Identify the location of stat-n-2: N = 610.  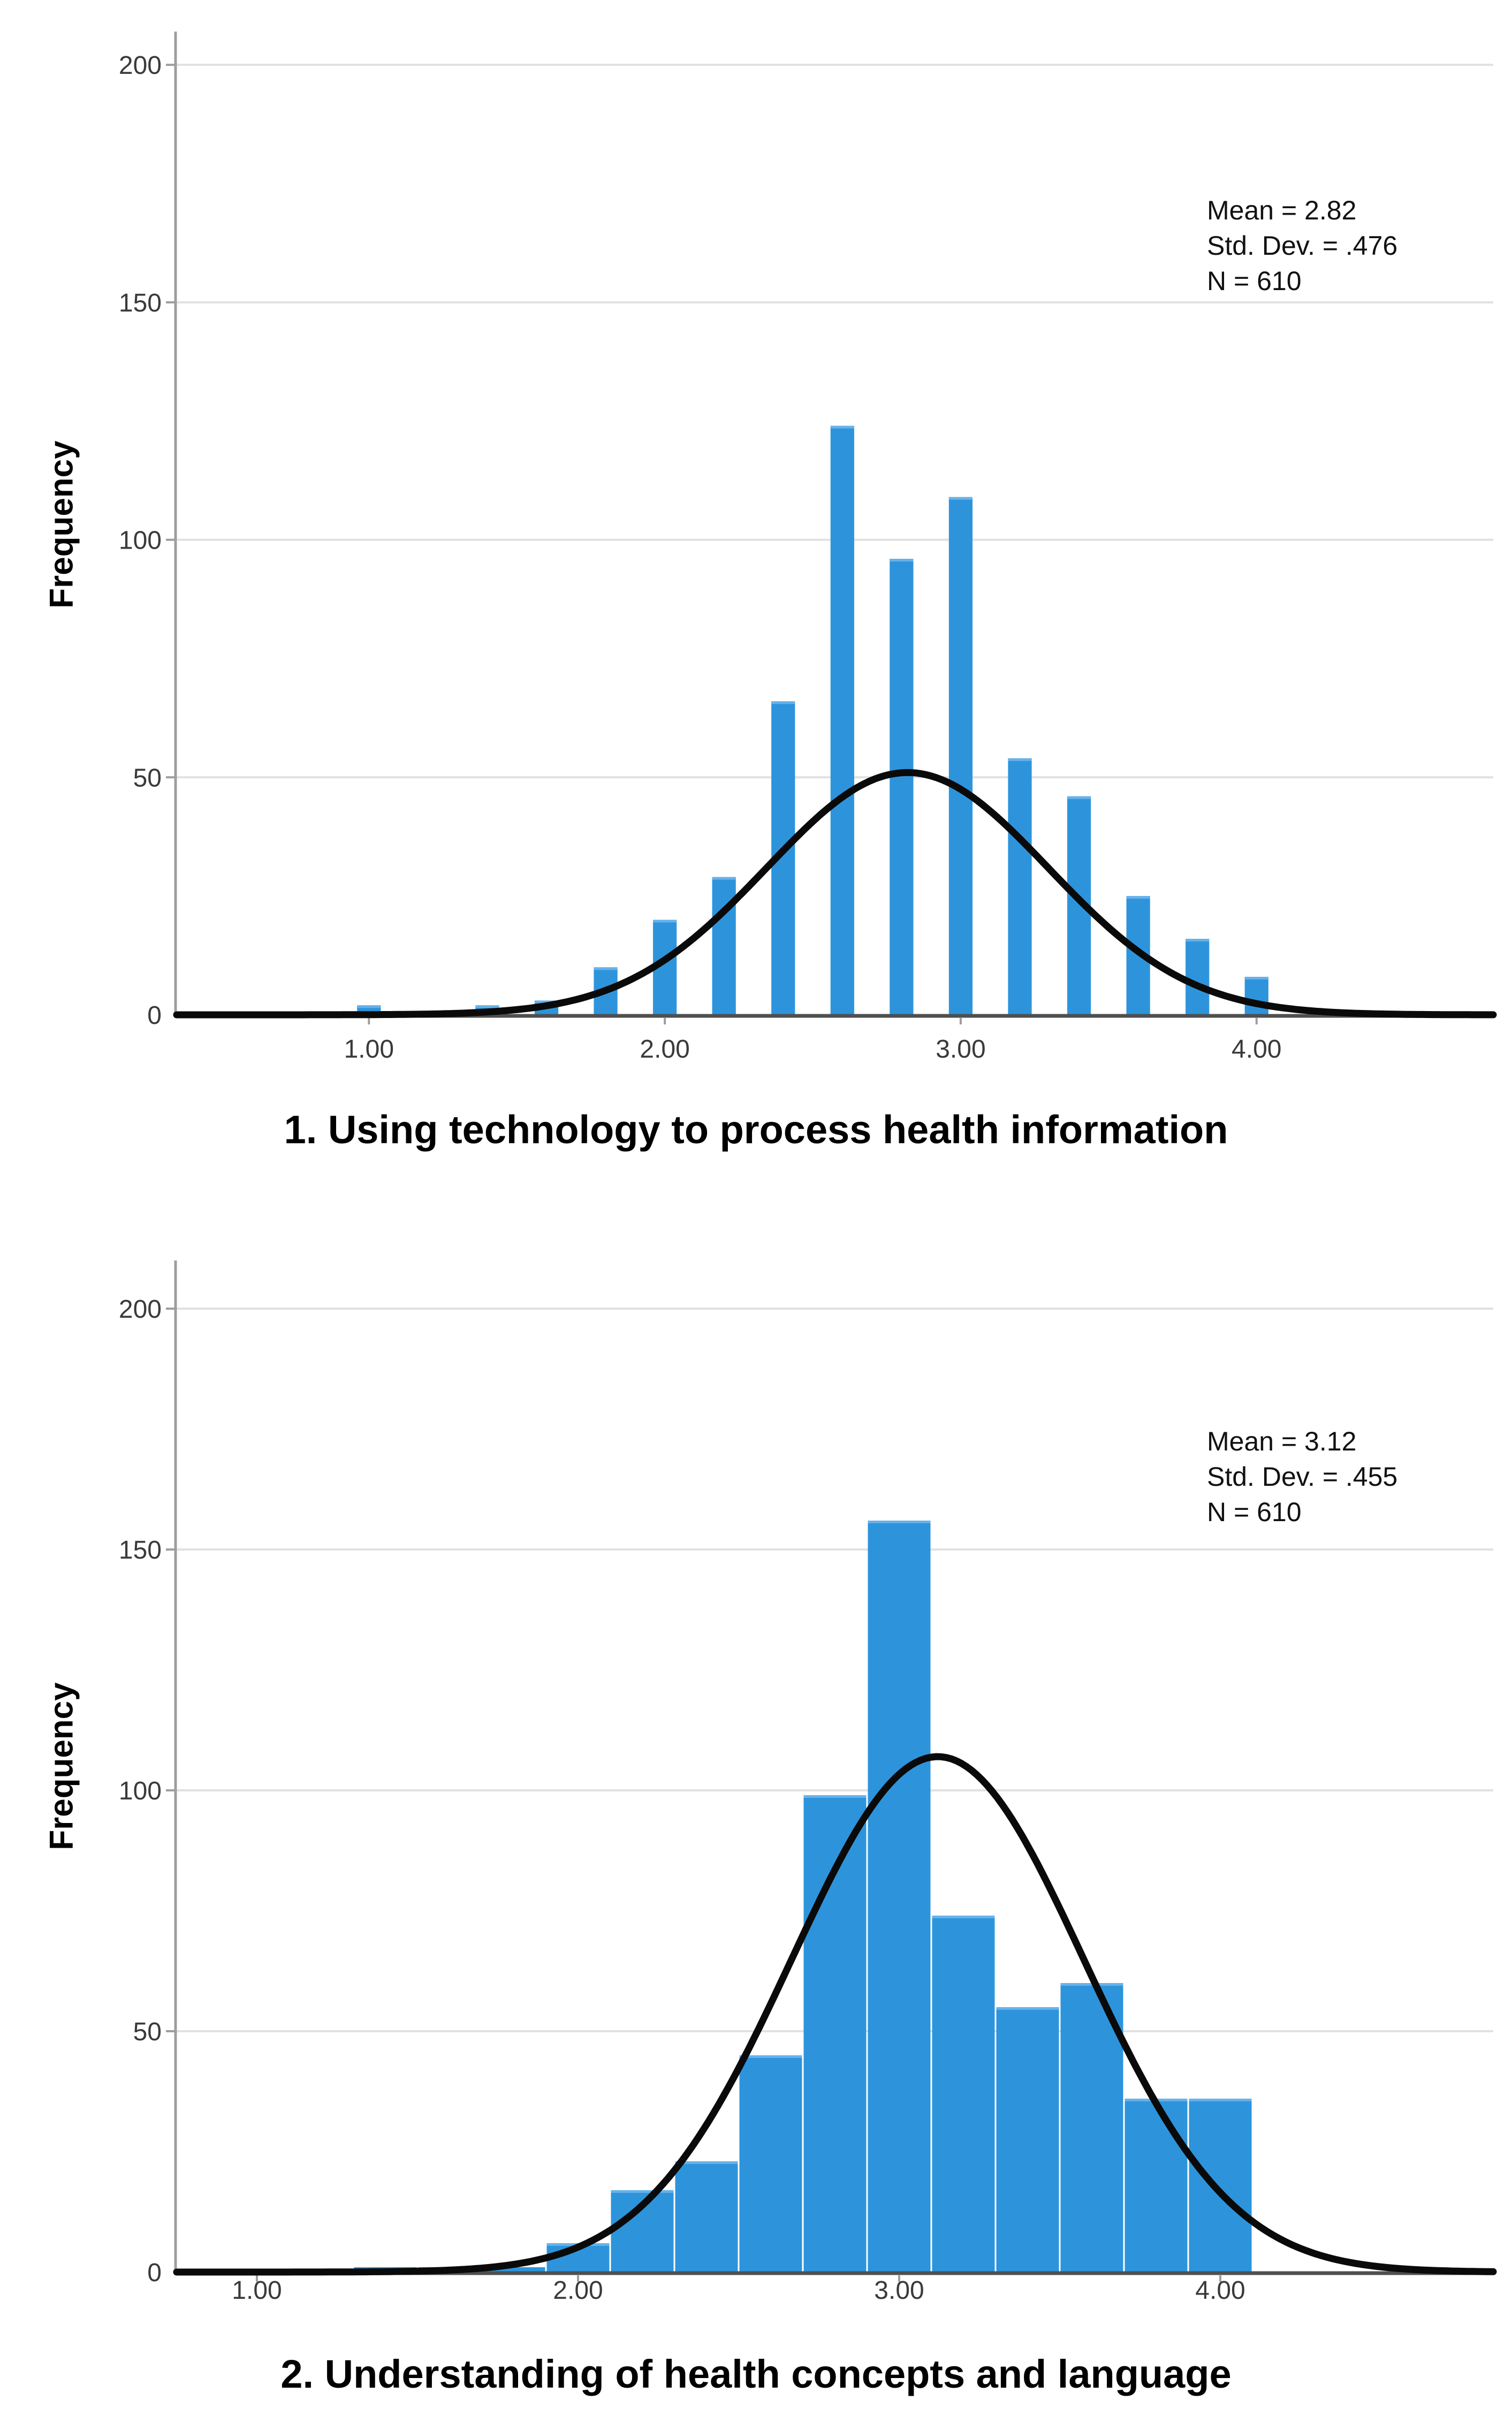
(1254, 1512).